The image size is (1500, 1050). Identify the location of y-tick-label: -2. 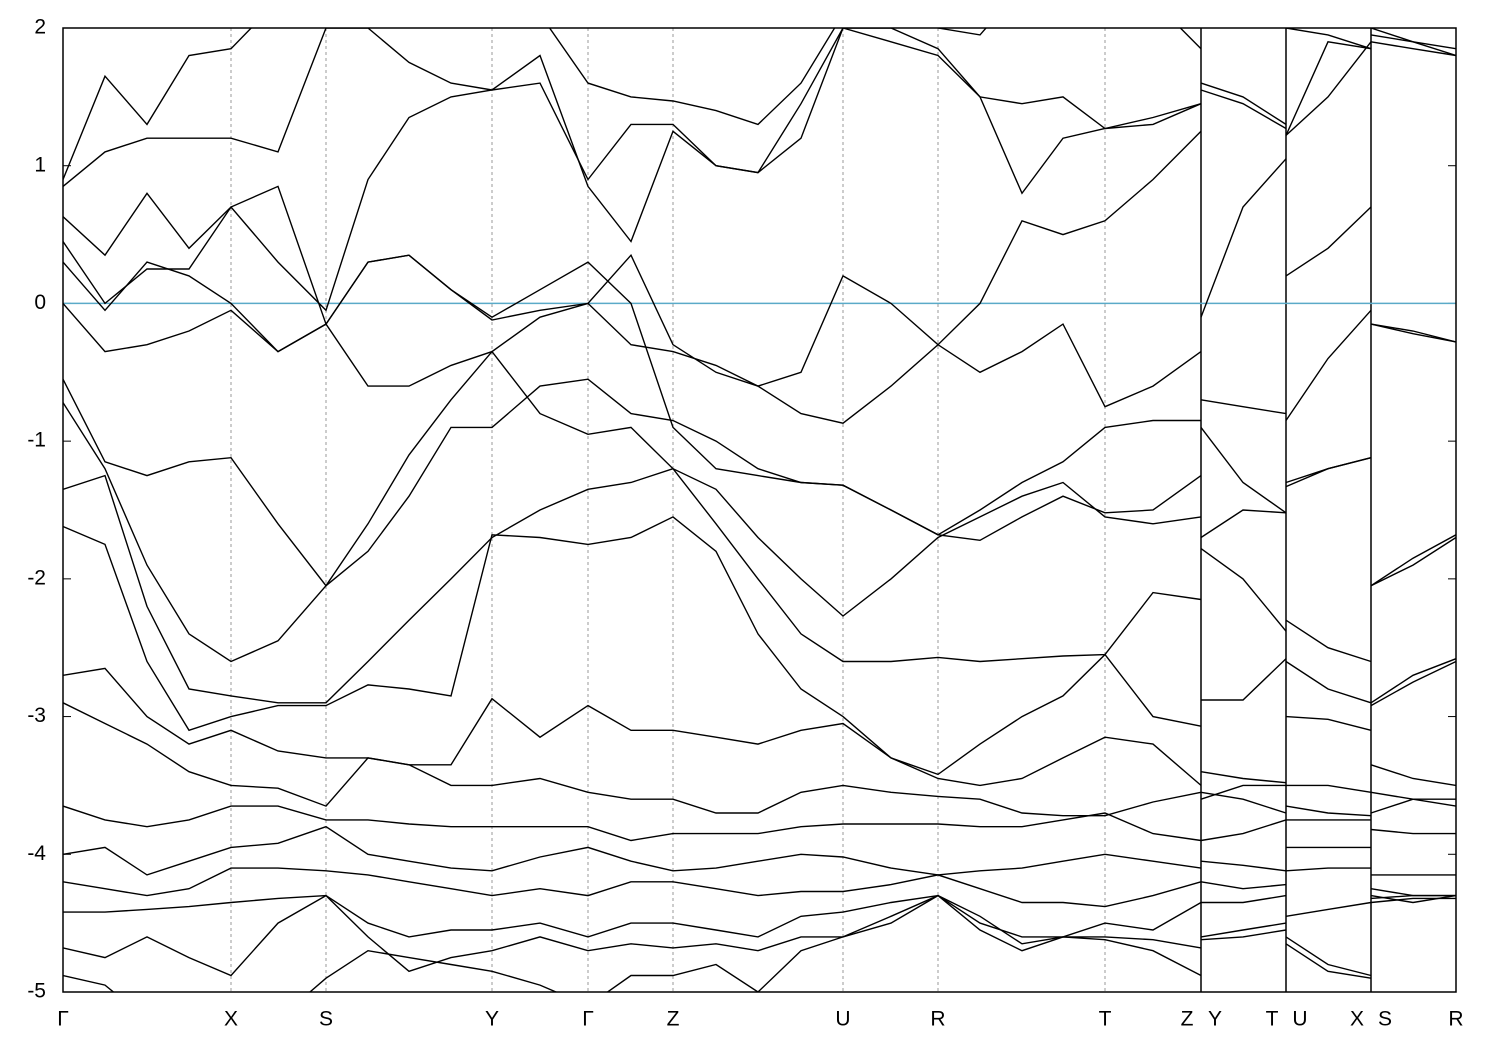
(36, 577).